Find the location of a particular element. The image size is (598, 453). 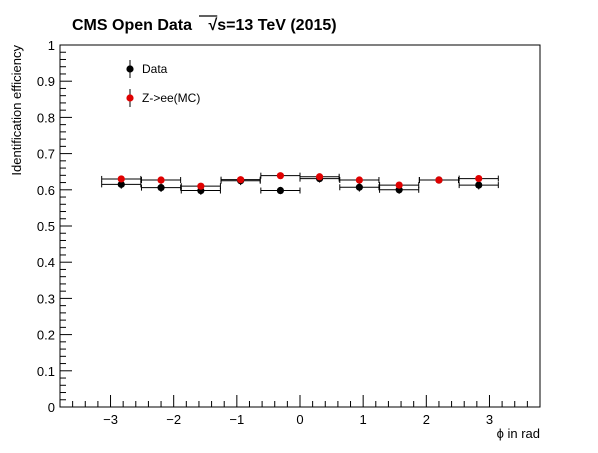

y-tick-label: 0.1 is located at coordinates (46, 371).